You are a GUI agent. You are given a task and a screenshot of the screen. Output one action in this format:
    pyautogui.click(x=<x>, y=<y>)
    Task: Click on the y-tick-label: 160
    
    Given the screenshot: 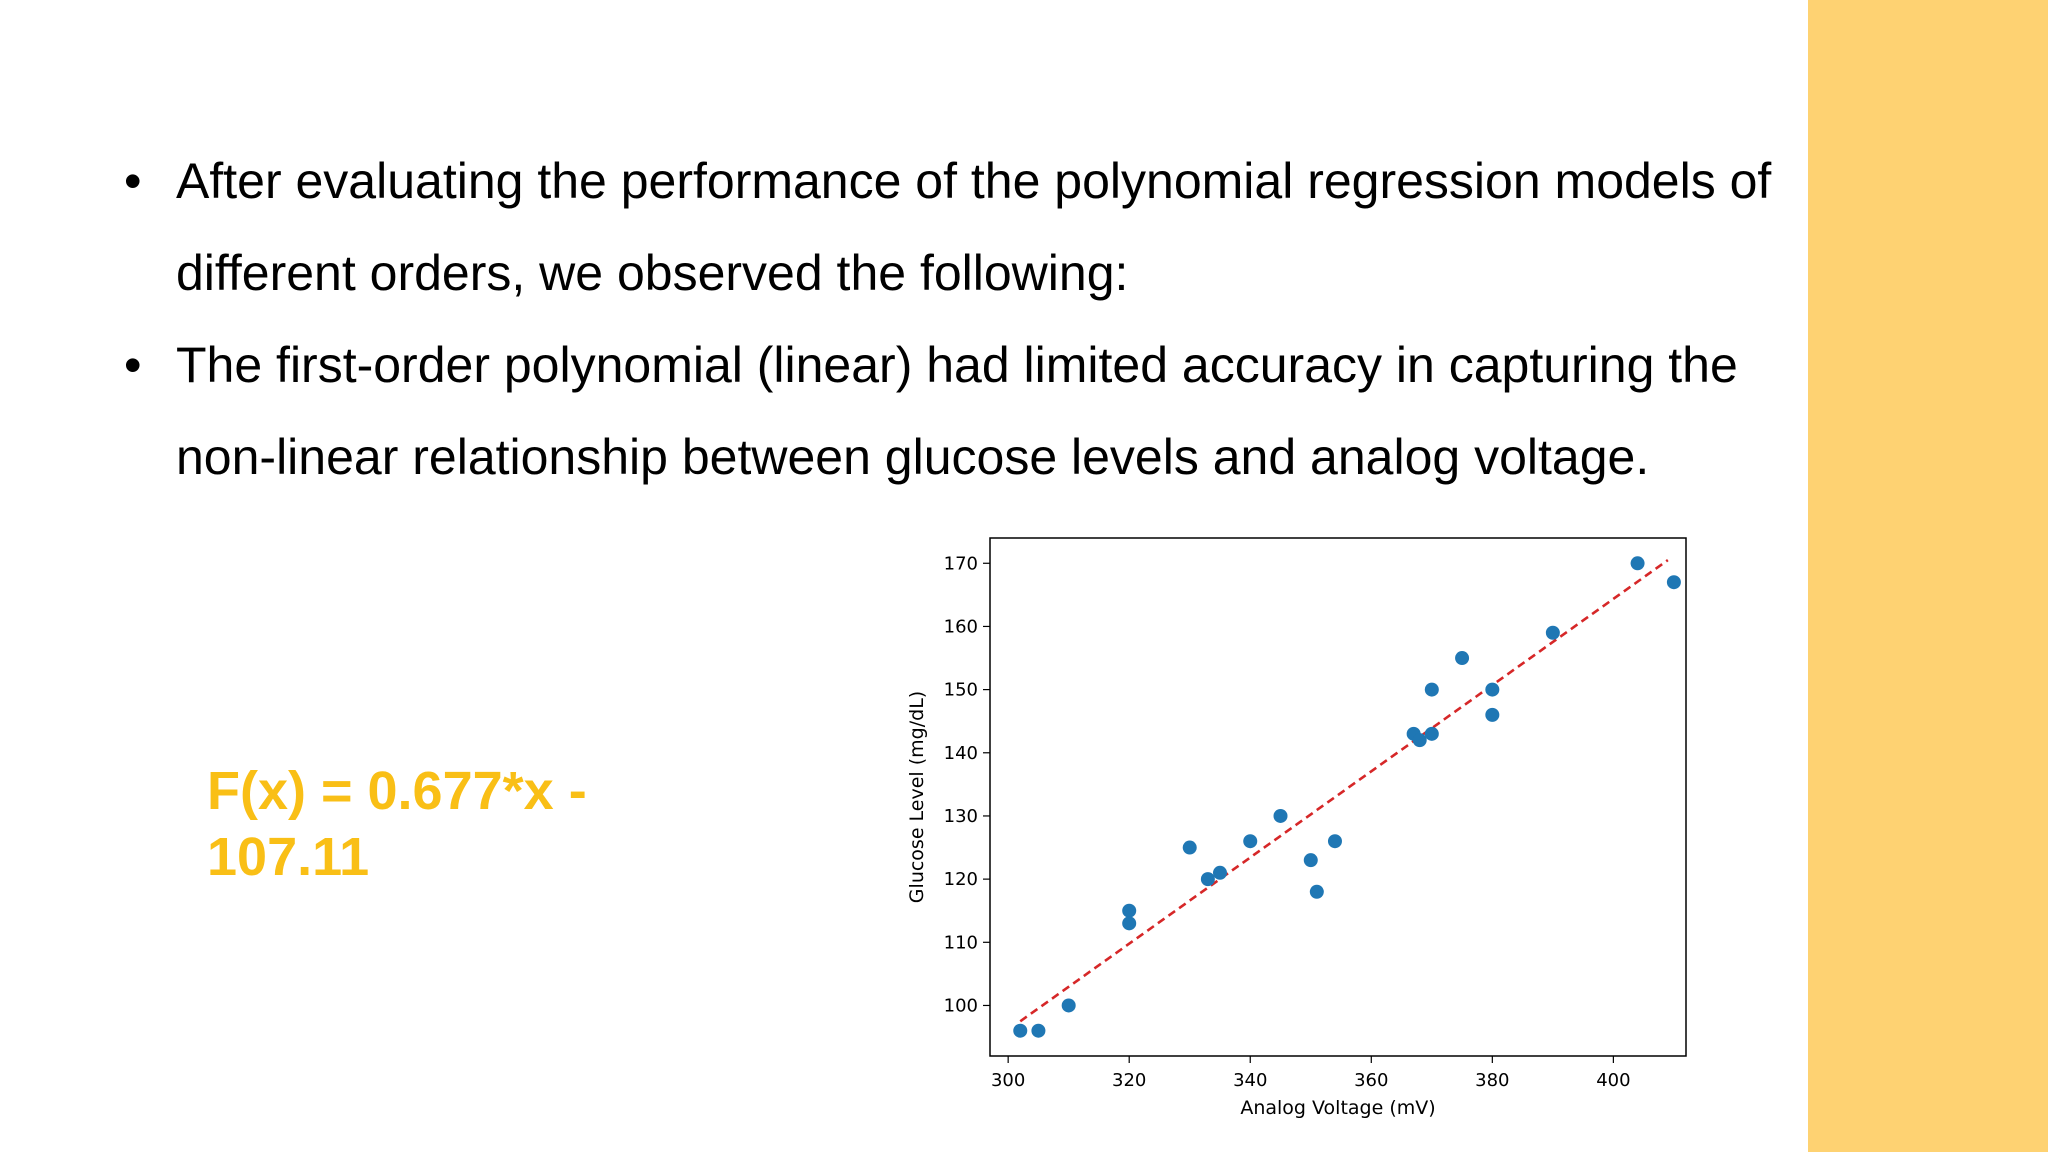 What is the action you would take?
    pyautogui.click(x=961, y=626)
    